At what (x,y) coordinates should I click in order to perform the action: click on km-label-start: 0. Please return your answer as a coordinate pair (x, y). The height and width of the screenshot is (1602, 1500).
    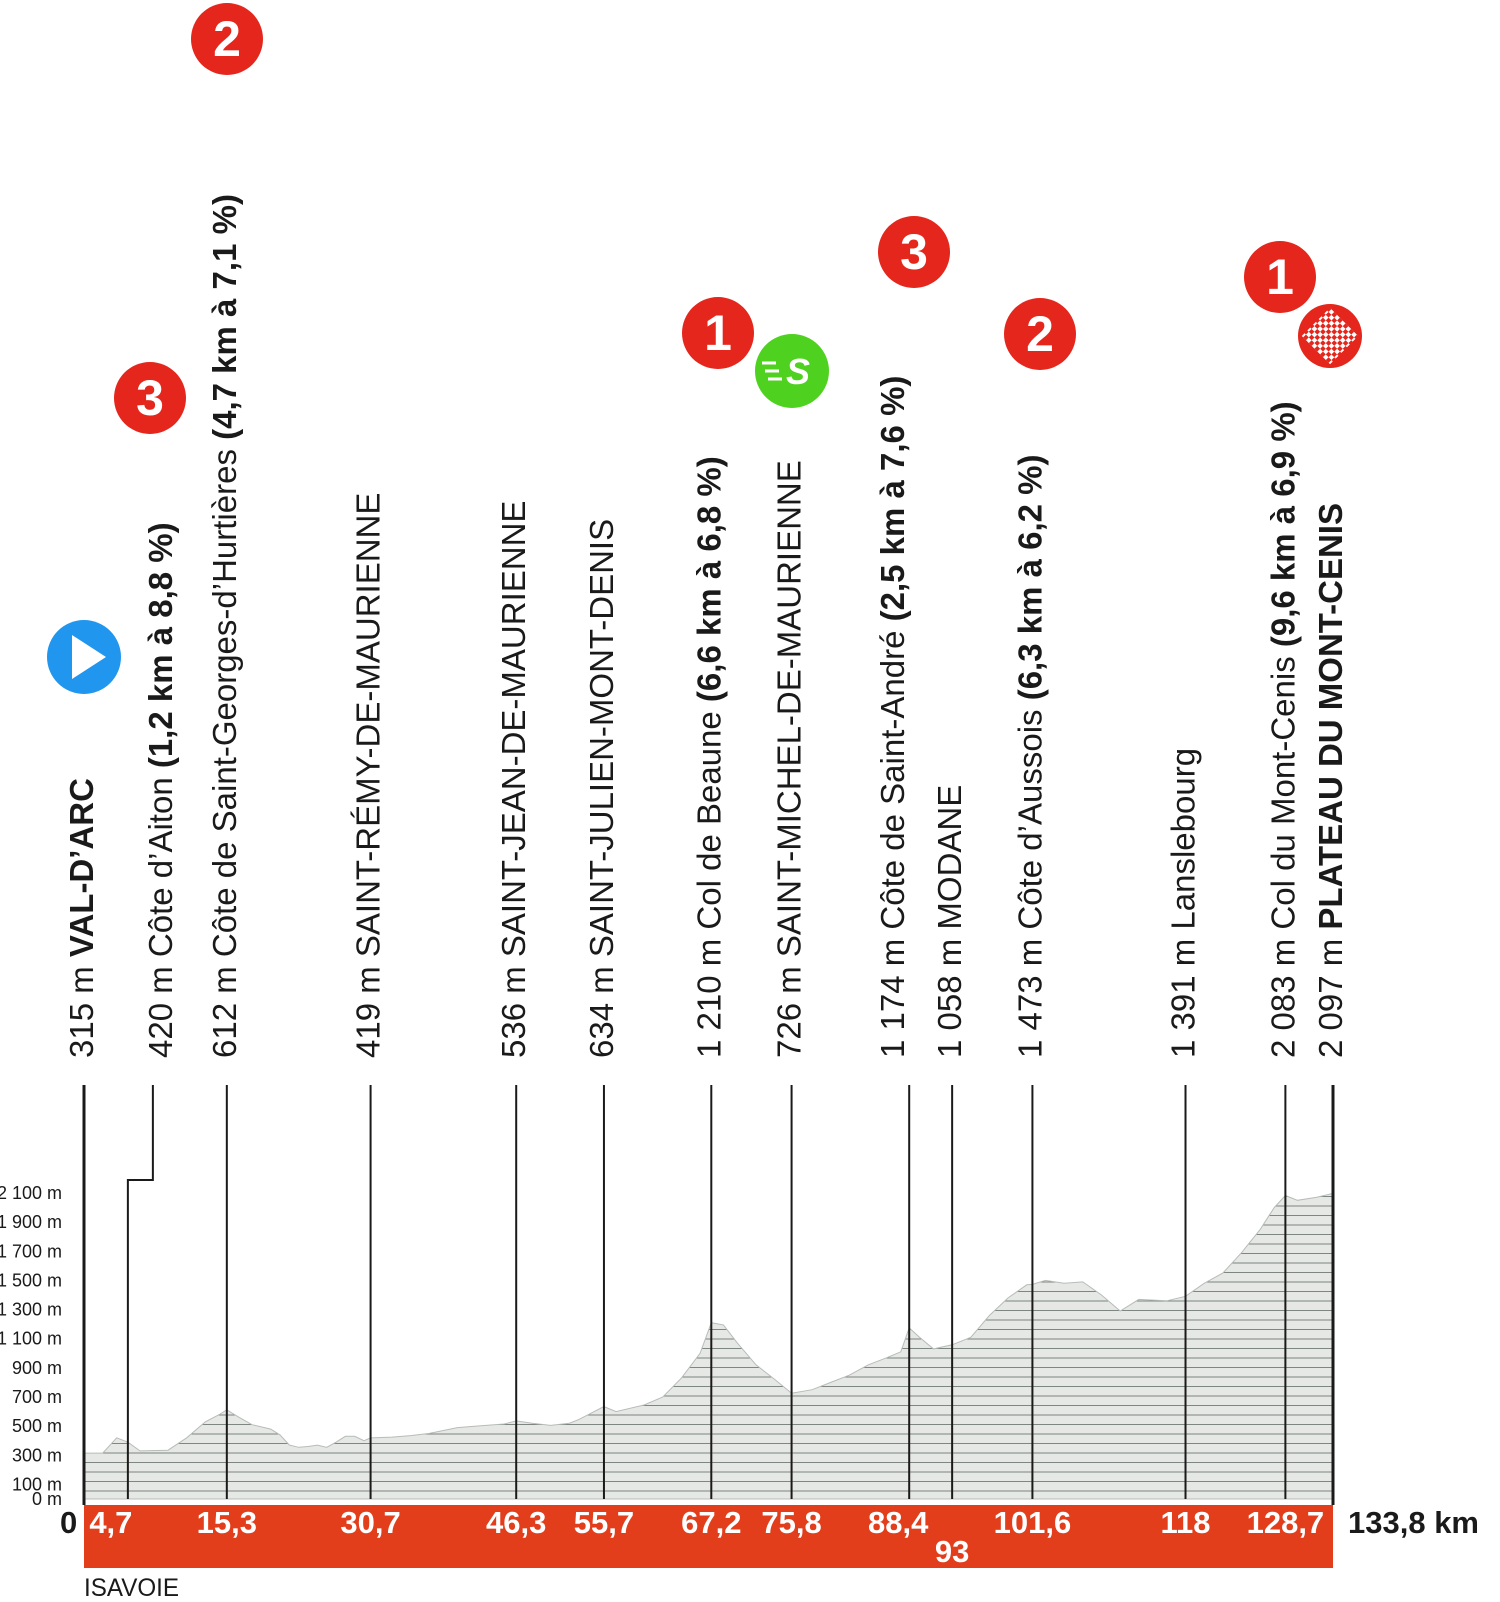
    Looking at the image, I should click on (68, 1522).